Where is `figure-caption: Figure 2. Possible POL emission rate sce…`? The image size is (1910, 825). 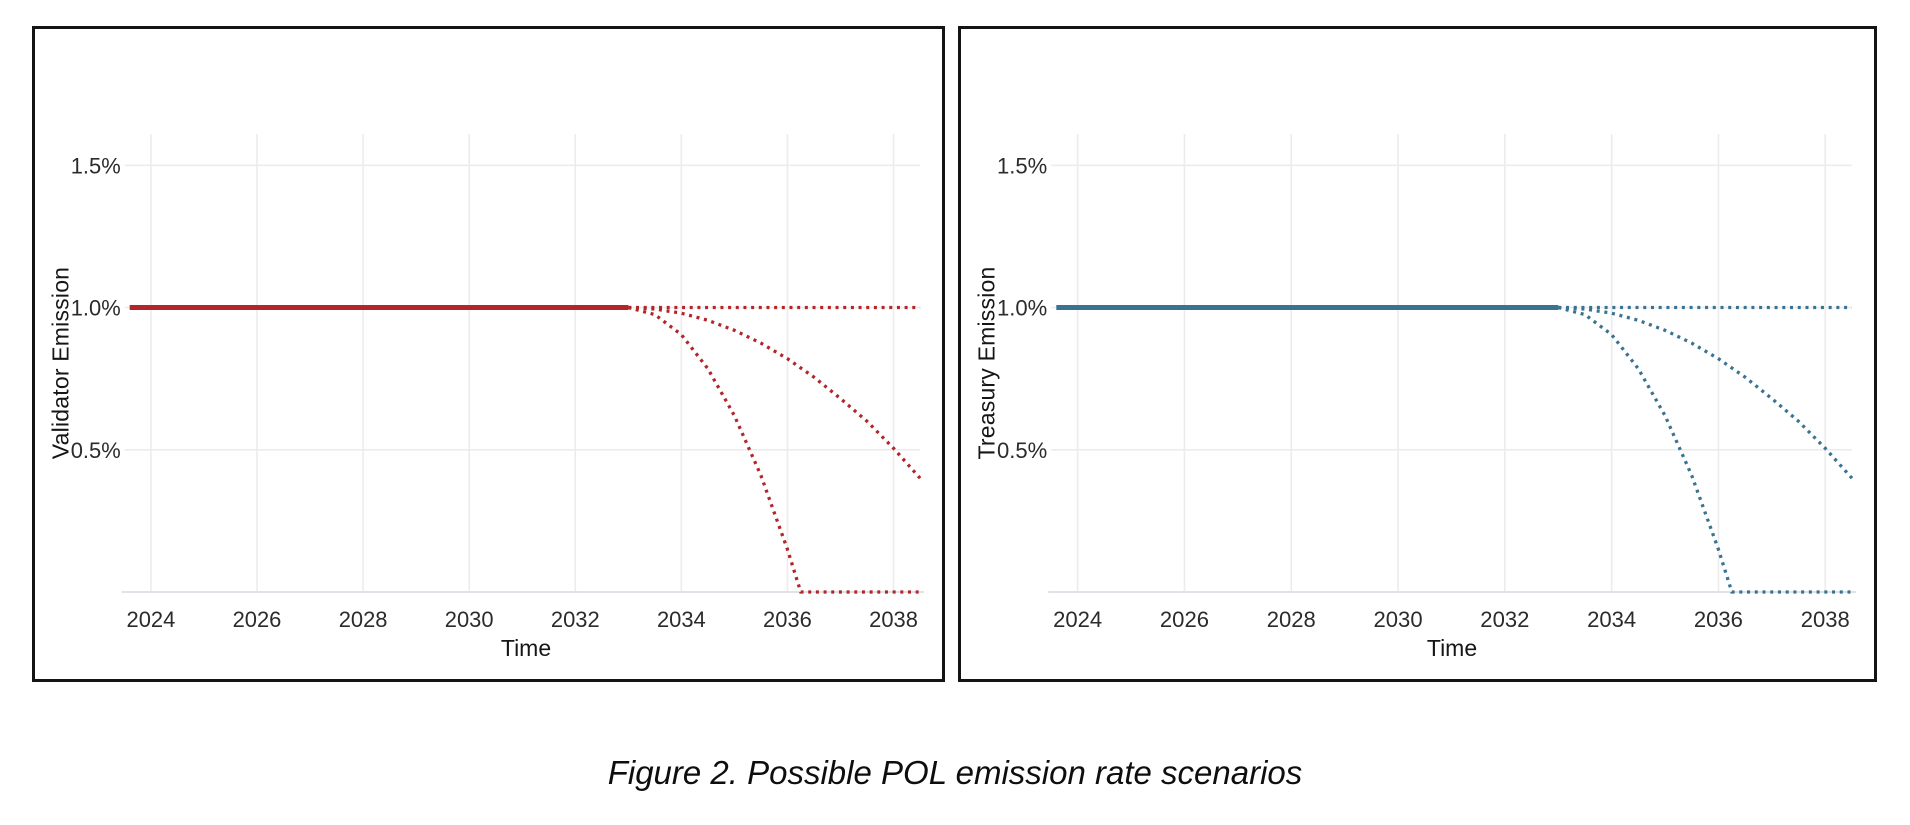 figure-caption: Figure 2. Possible POL emission rate sce… is located at coordinates (955, 772).